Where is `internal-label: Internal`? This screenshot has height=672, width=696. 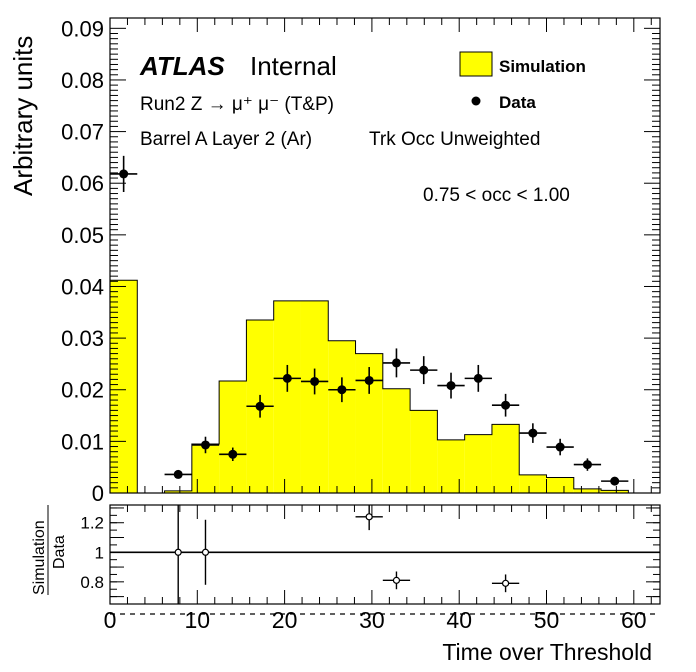 internal-label: Internal is located at coordinates (293, 66).